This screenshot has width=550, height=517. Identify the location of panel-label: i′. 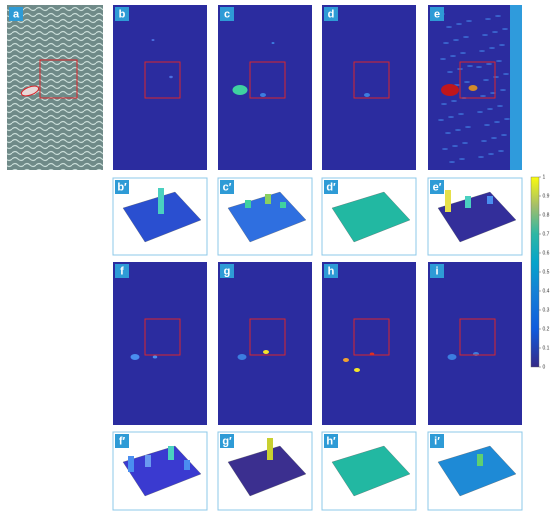
(437, 441).